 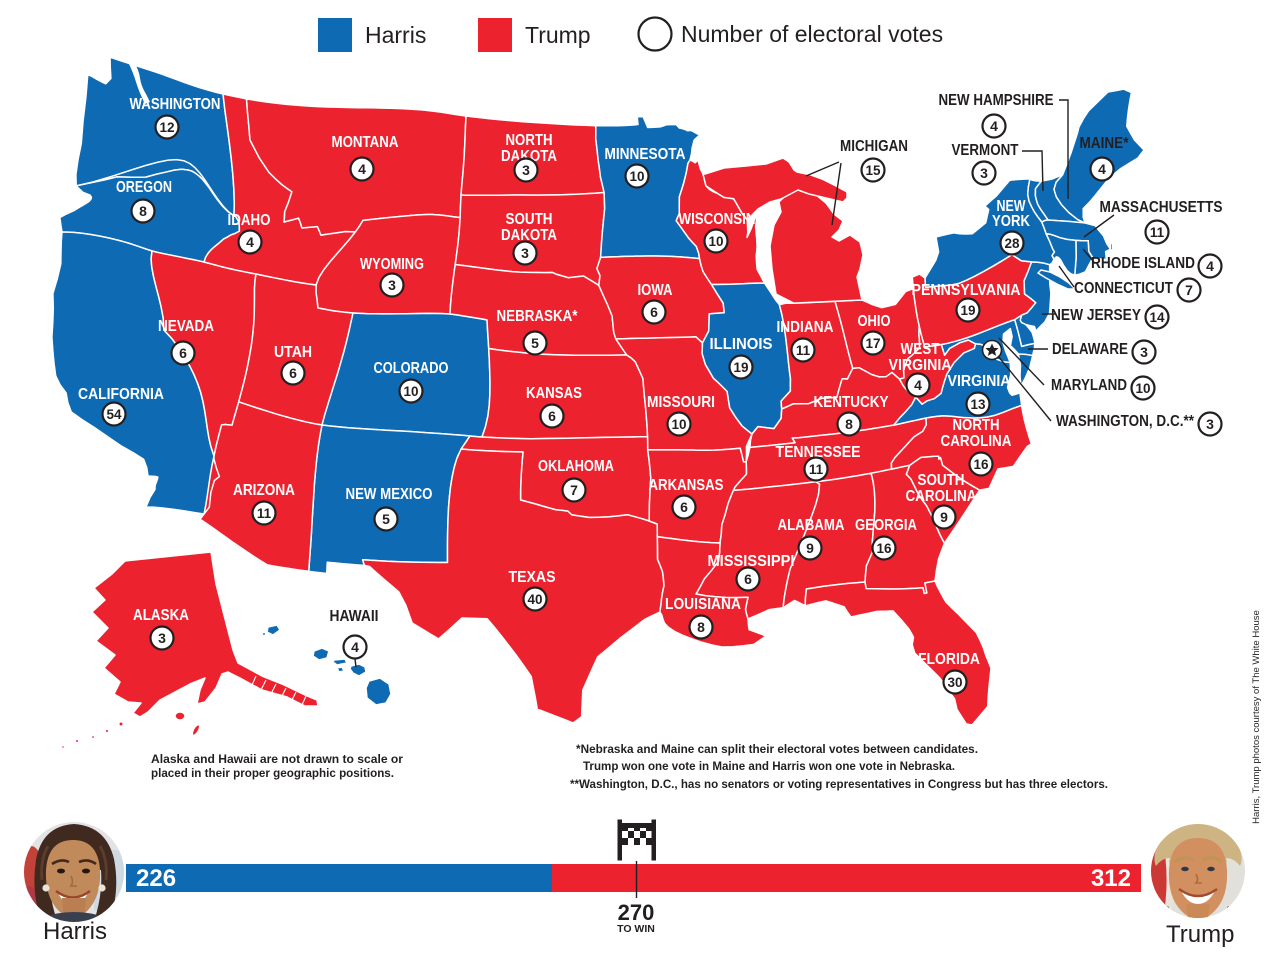 What do you see at coordinates (121, 394) in the screenshot?
I see `svg-text: CALIFORNIA` at bounding box center [121, 394].